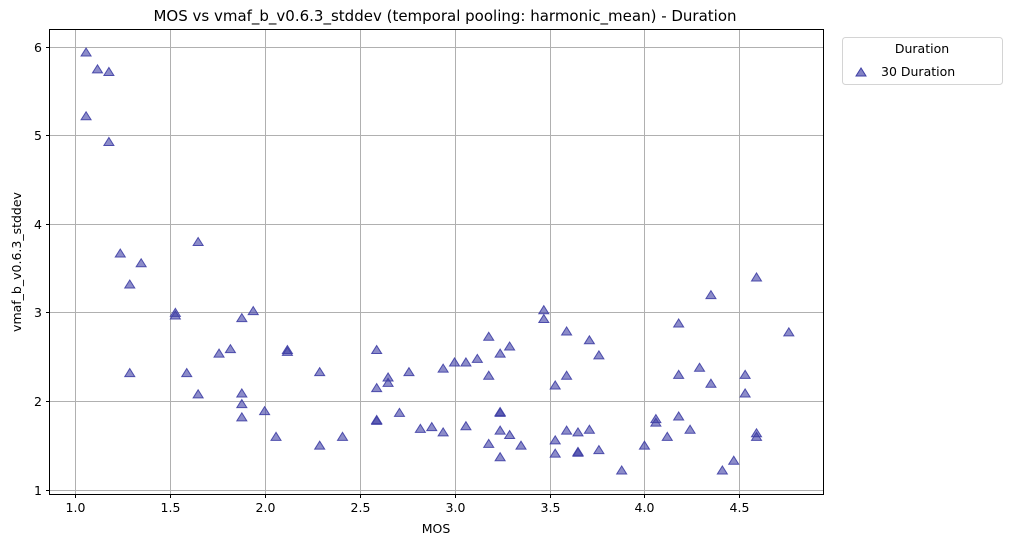 The height and width of the screenshot is (545, 1011). Describe the element at coordinates (38, 47) in the screenshot. I see `y-tick-label: 6` at that location.